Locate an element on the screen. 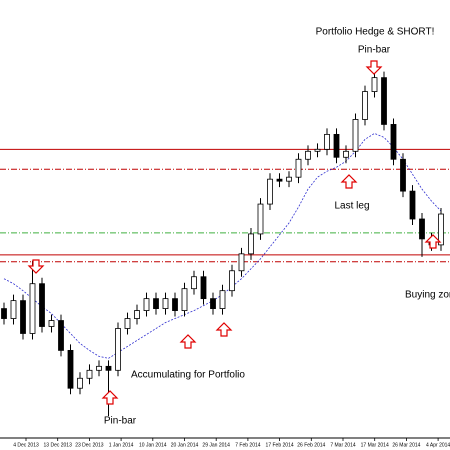  annotation: Last leg is located at coordinates (351, 206).